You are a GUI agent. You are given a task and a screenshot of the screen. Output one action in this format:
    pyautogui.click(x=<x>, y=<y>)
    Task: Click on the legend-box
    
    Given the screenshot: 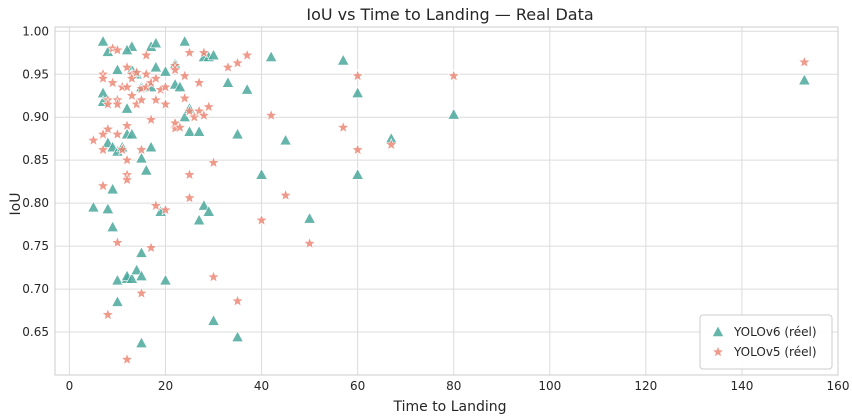 What is the action you would take?
    pyautogui.click(x=766, y=342)
    